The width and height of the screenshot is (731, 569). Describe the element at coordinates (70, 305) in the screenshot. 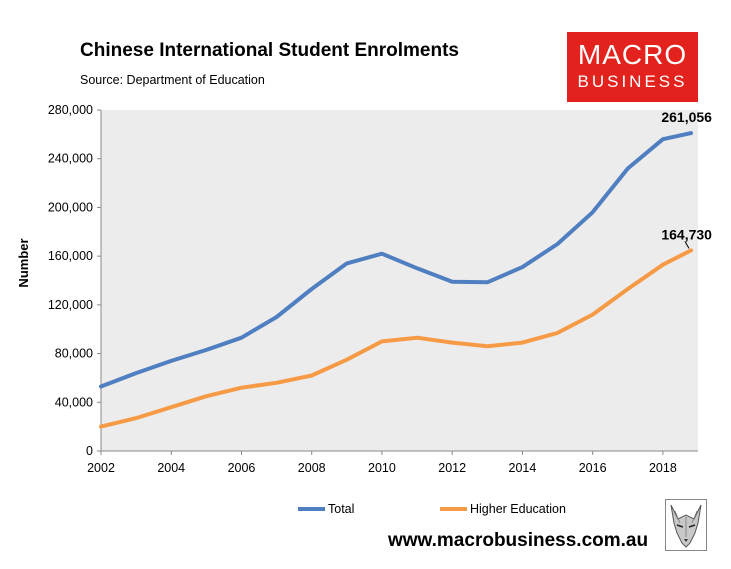

I see `y-tick-label: 120,000` at that location.